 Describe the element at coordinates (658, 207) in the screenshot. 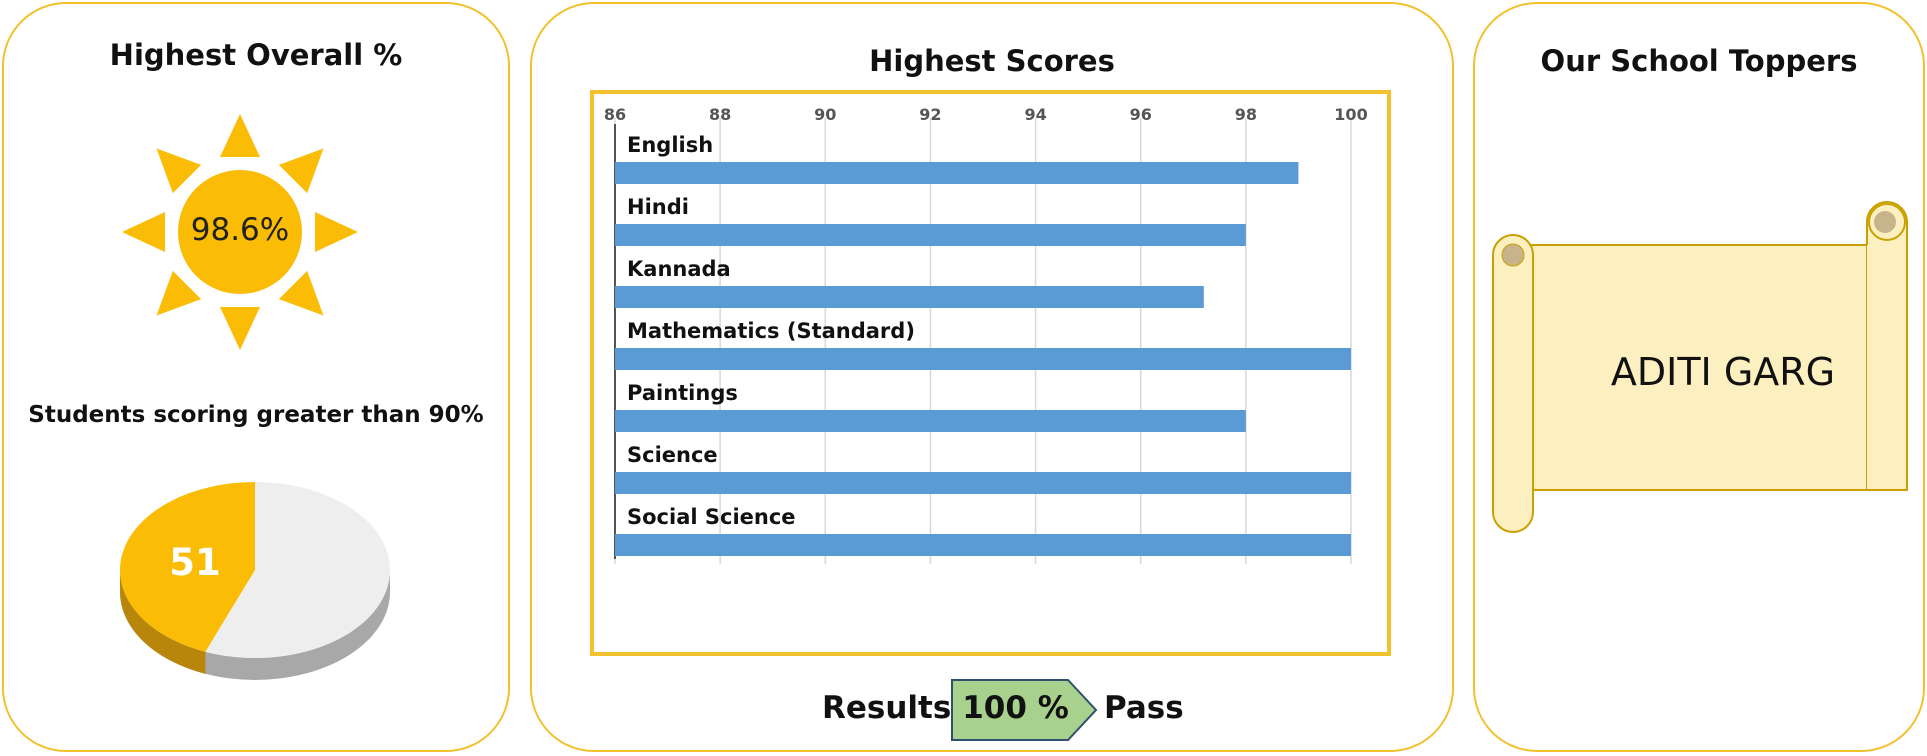

I see `bar-category-label: Hindi` at that location.